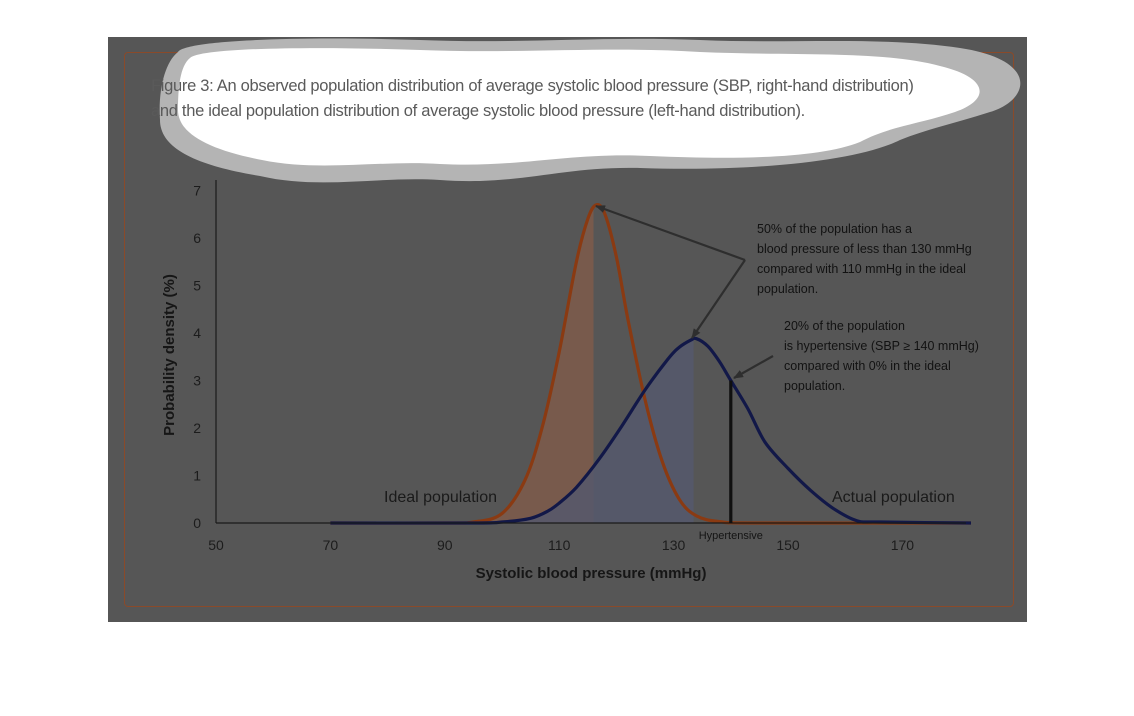 Image resolution: width=1134 pixels, height=716 pixels. What do you see at coordinates (864, 249) in the screenshot?
I see `annotation-50-line-2: blood pressure of less than 130 mmHg` at bounding box center [864, 249].